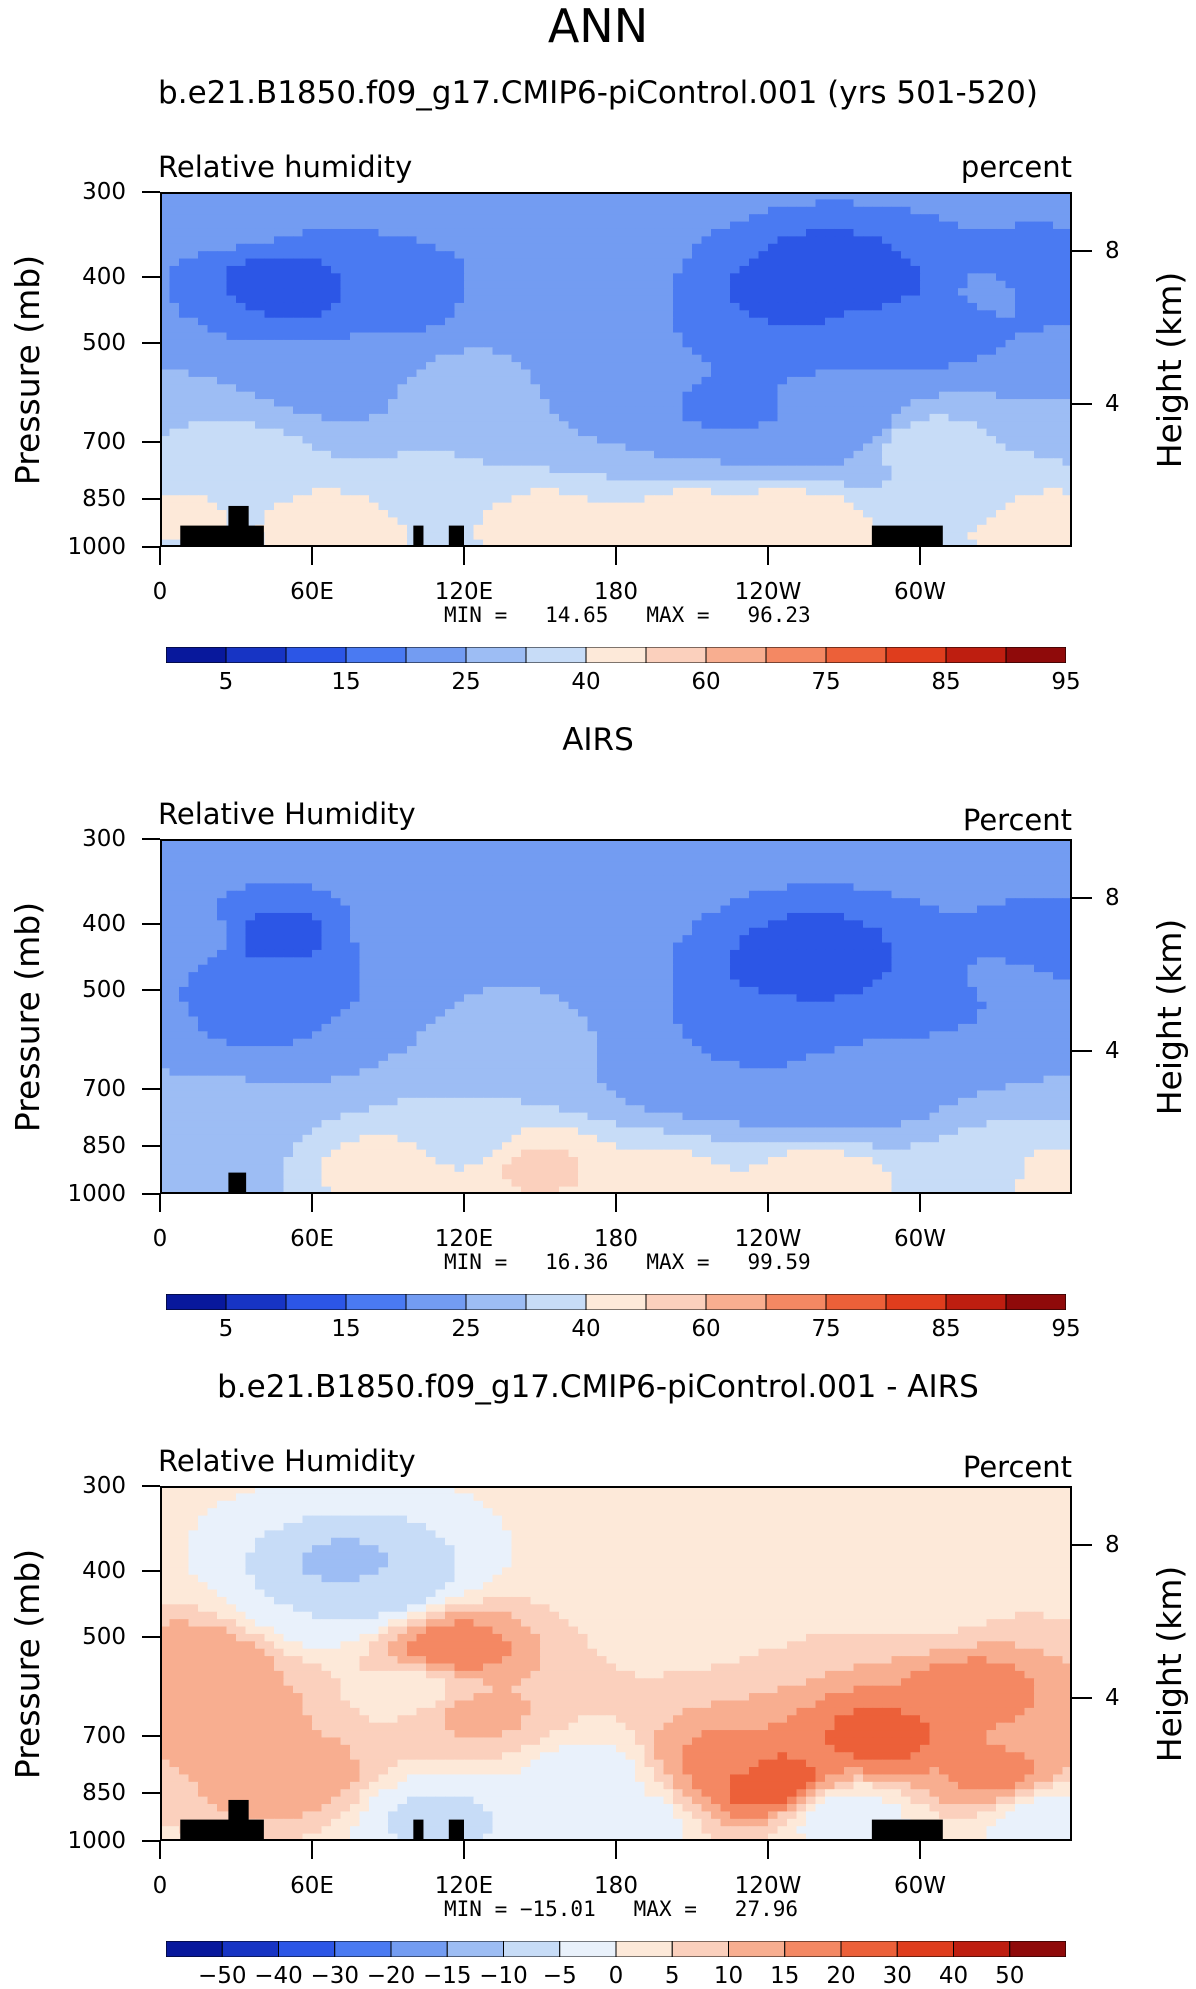  Describe the element at coordinates (616, 1016) in the screenshot. I see `contour-field` at that location.